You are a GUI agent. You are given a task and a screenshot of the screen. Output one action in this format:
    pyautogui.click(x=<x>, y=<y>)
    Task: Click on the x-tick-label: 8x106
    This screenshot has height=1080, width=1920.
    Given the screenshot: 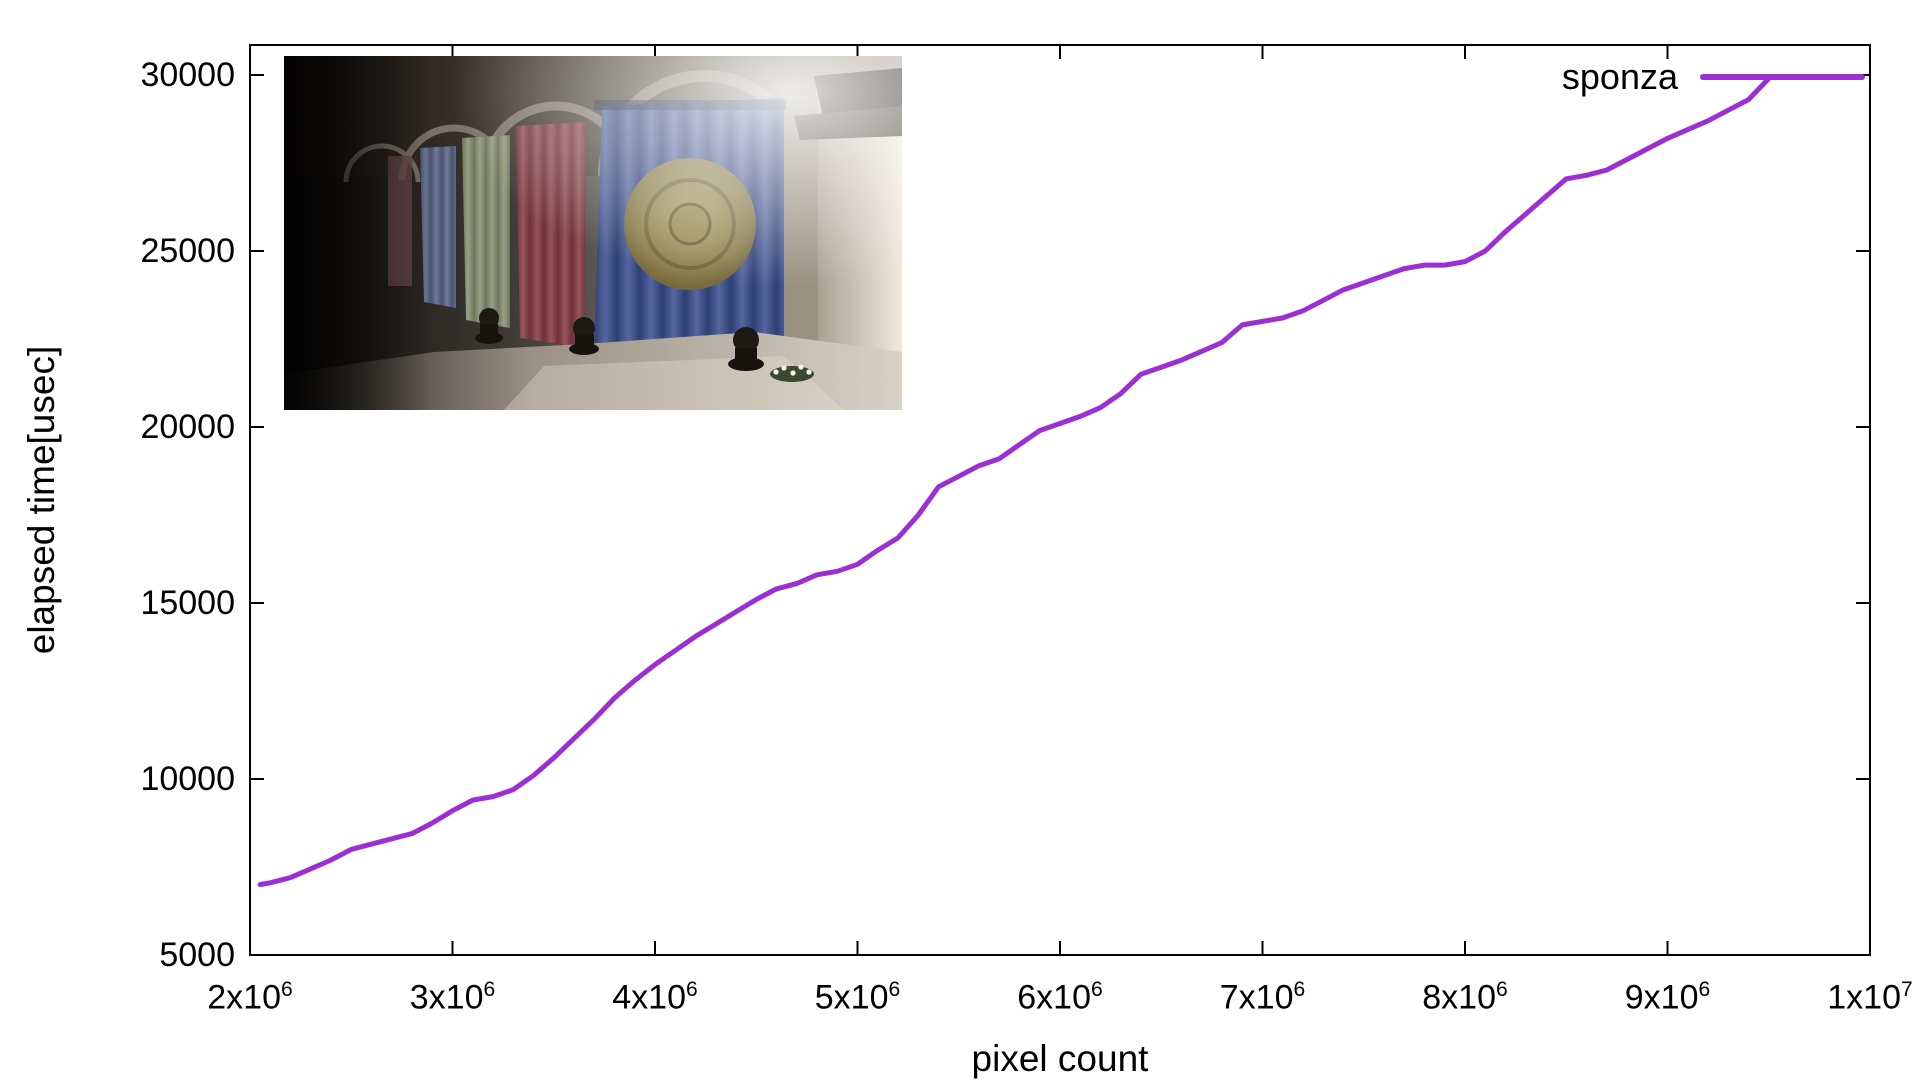 What is the action you would take?
    pyautogui.click(x=1465, y=997)
    